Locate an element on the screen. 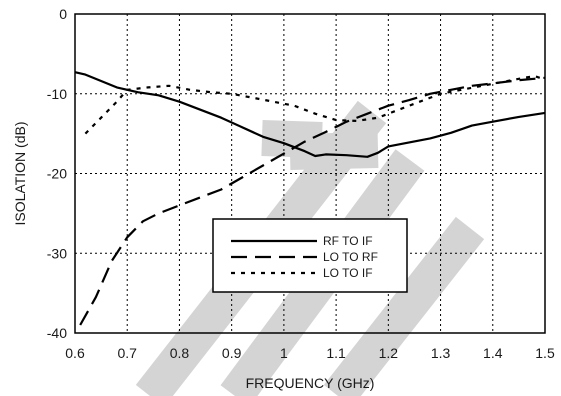 The width and height of the screenshot is (561, 396). x-tick-label: 1.3 is located at coordinates (441, 353).